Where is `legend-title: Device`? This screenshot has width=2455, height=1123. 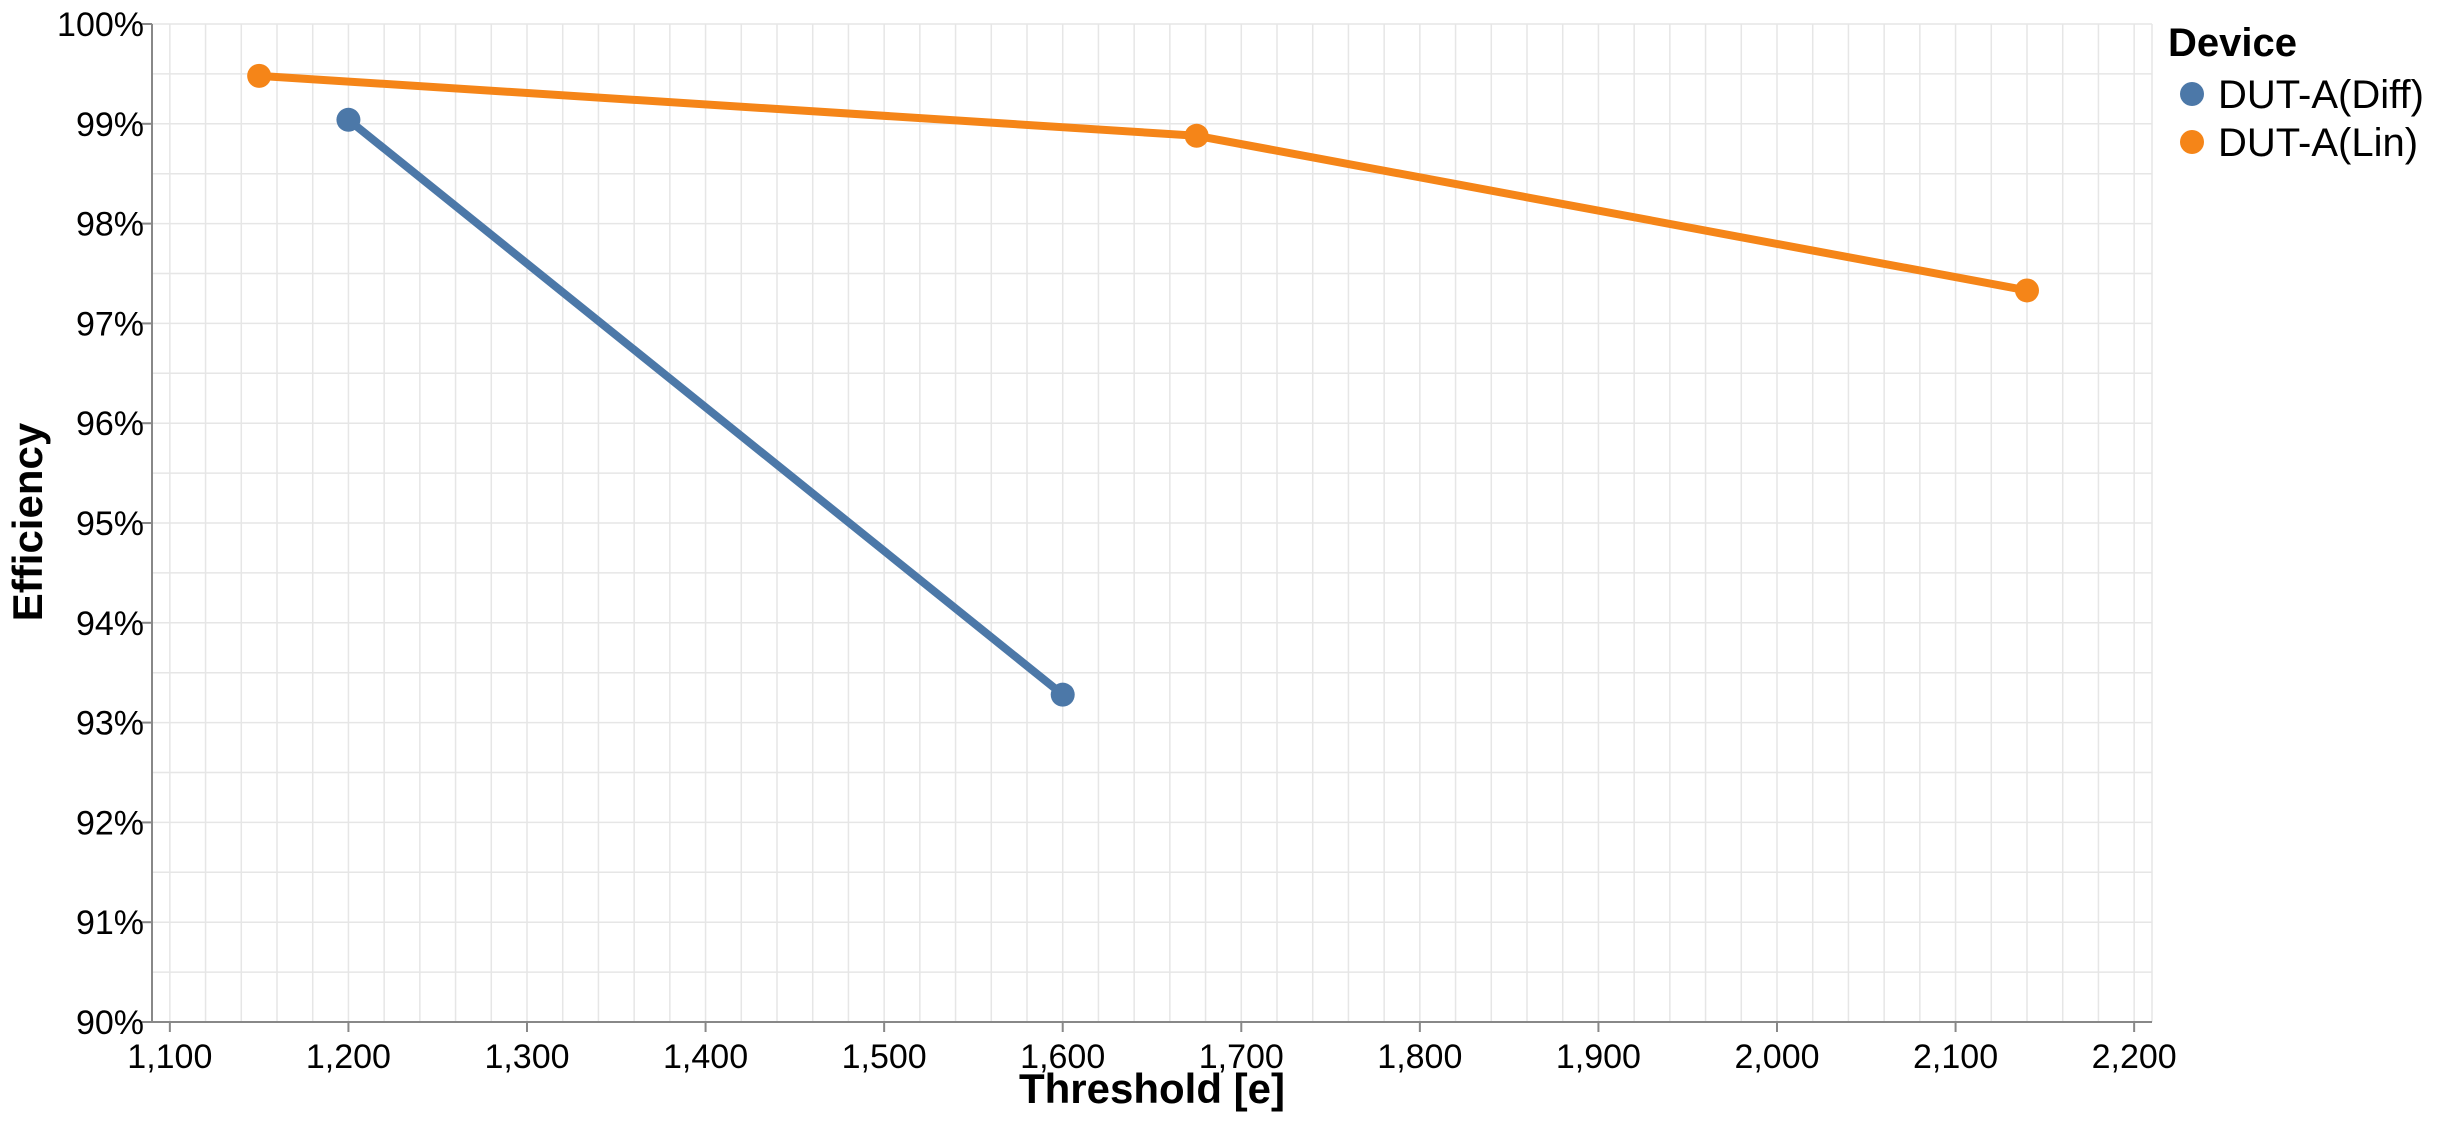
legend-title: Device is located at coordinates (2232, 43).